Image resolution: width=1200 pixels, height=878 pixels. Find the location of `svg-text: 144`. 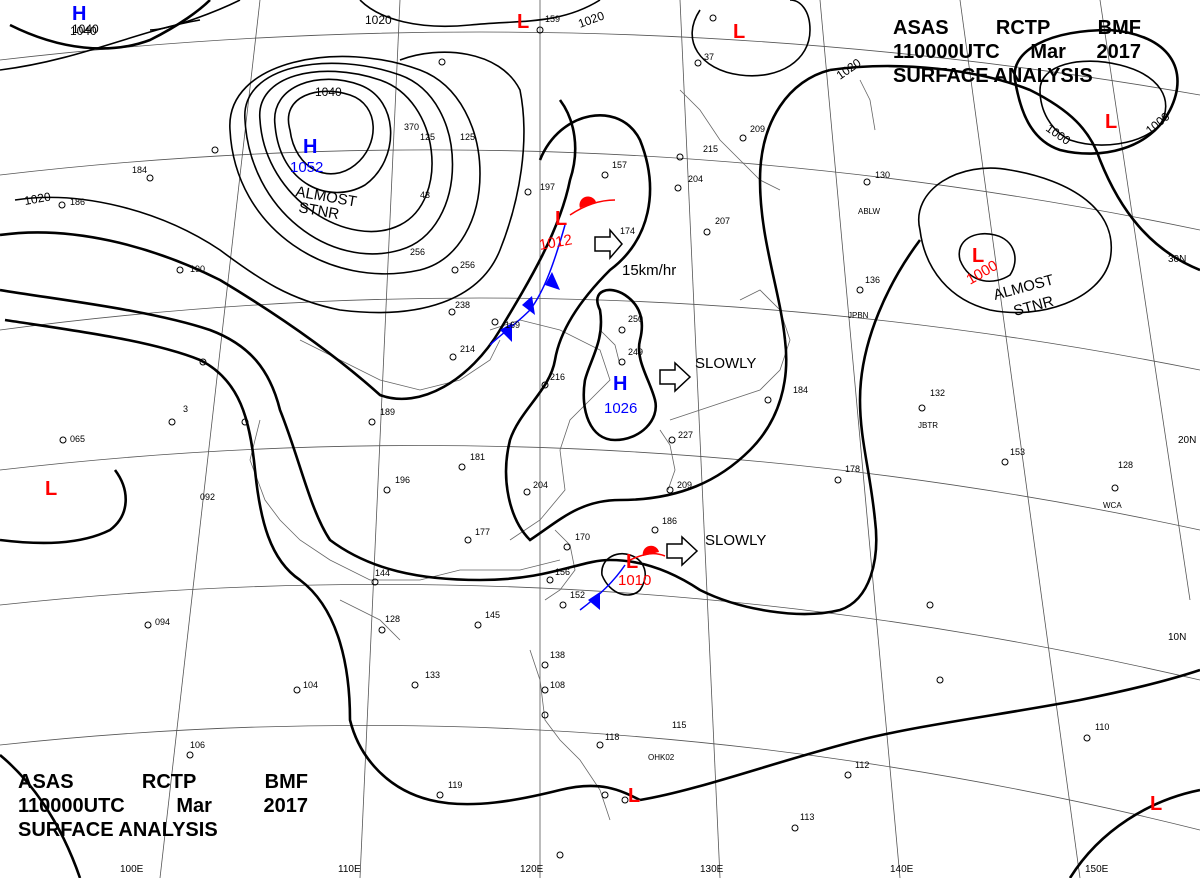

svg-text: 144 is located at coordinates (382, 573).